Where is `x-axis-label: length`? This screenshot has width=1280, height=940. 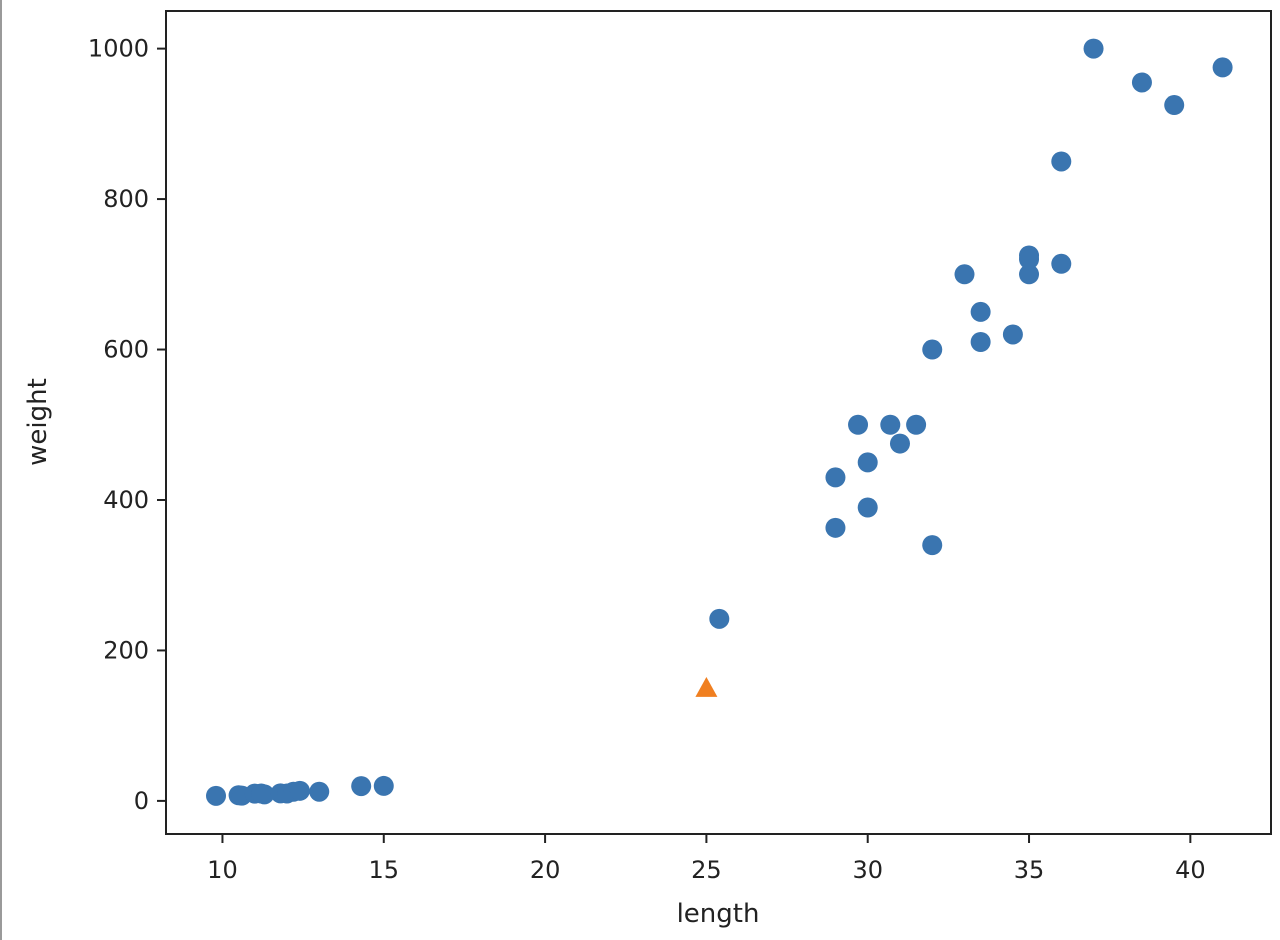 x-axis-label: length is located at coordinates (718, 914).